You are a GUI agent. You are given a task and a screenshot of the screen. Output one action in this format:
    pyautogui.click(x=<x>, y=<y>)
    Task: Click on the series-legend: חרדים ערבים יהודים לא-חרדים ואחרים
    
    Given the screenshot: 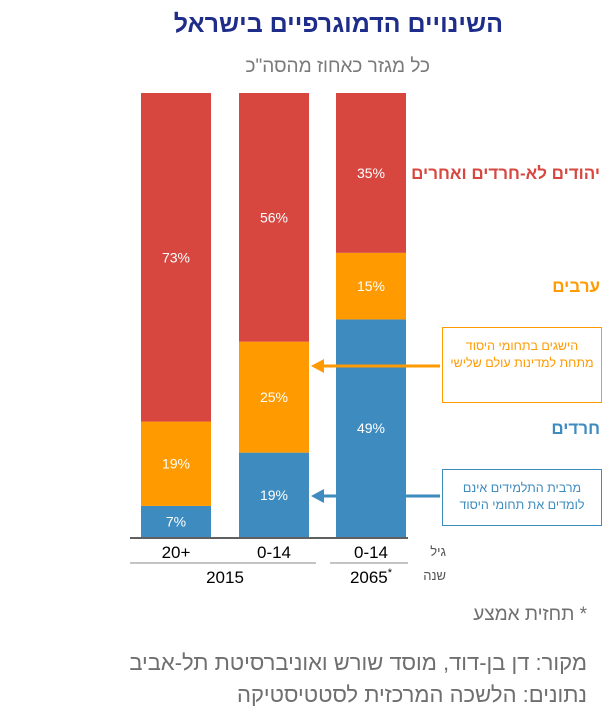 What is the action you would take?
    pyautogui.click(x=505, y=301)
    